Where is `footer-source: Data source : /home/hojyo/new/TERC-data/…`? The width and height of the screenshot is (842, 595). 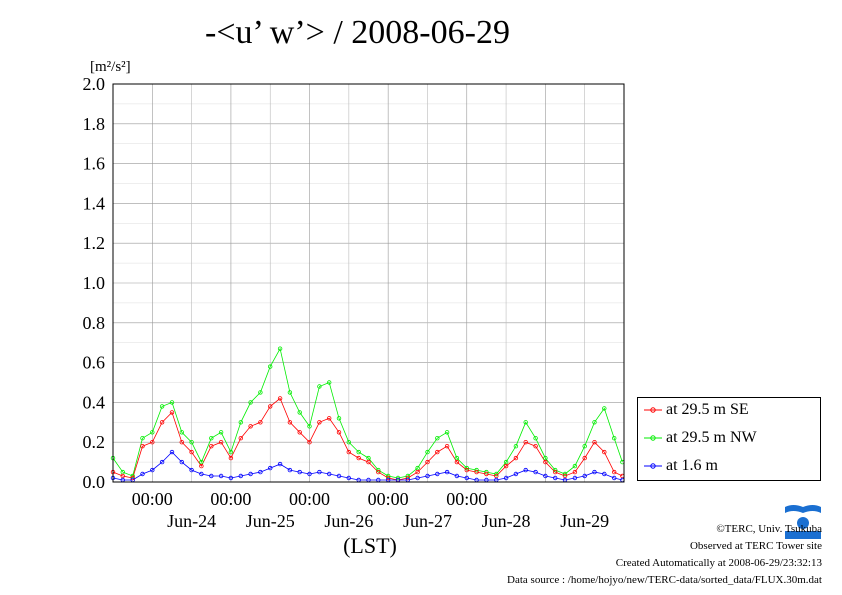 footer-source: Data source : /home/hojyo/new/TERC-data/… is located at coordinates (664, 580).